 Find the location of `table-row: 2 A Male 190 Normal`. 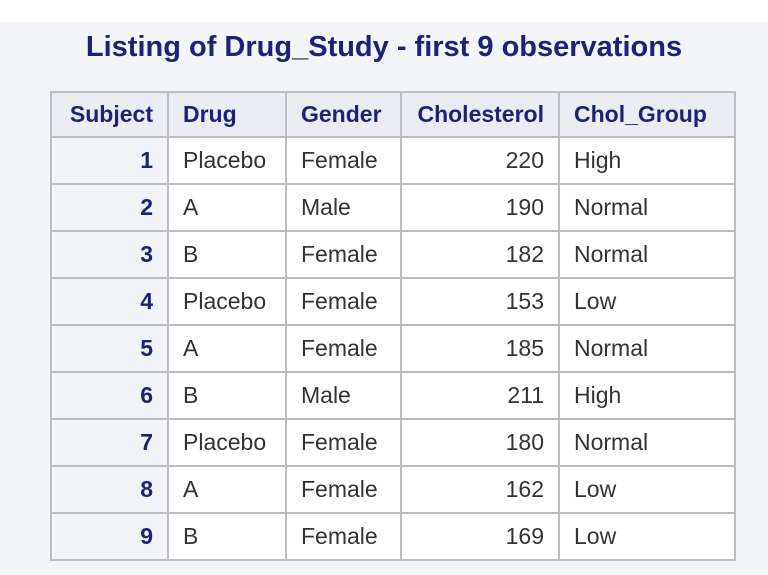

table-row: 2 A Male 190 Normal is located at coordinates (393, 207).